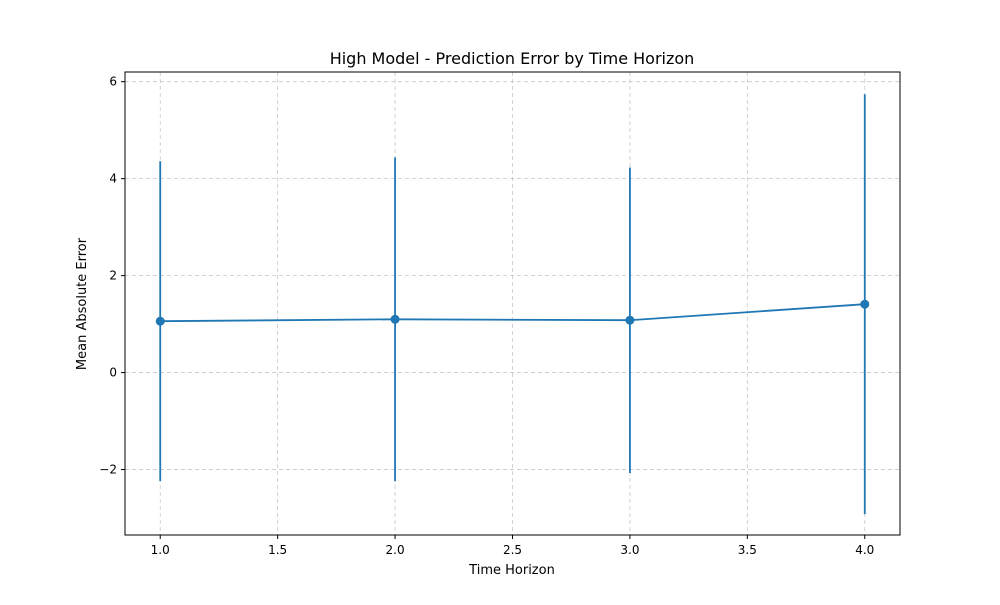 The height and width of the screenshot is (605, 1000). What do you see at coordinates (512, 550) in the screenshot?
I see `x-tick-label: 2.5` at bounding box center [512, 550].